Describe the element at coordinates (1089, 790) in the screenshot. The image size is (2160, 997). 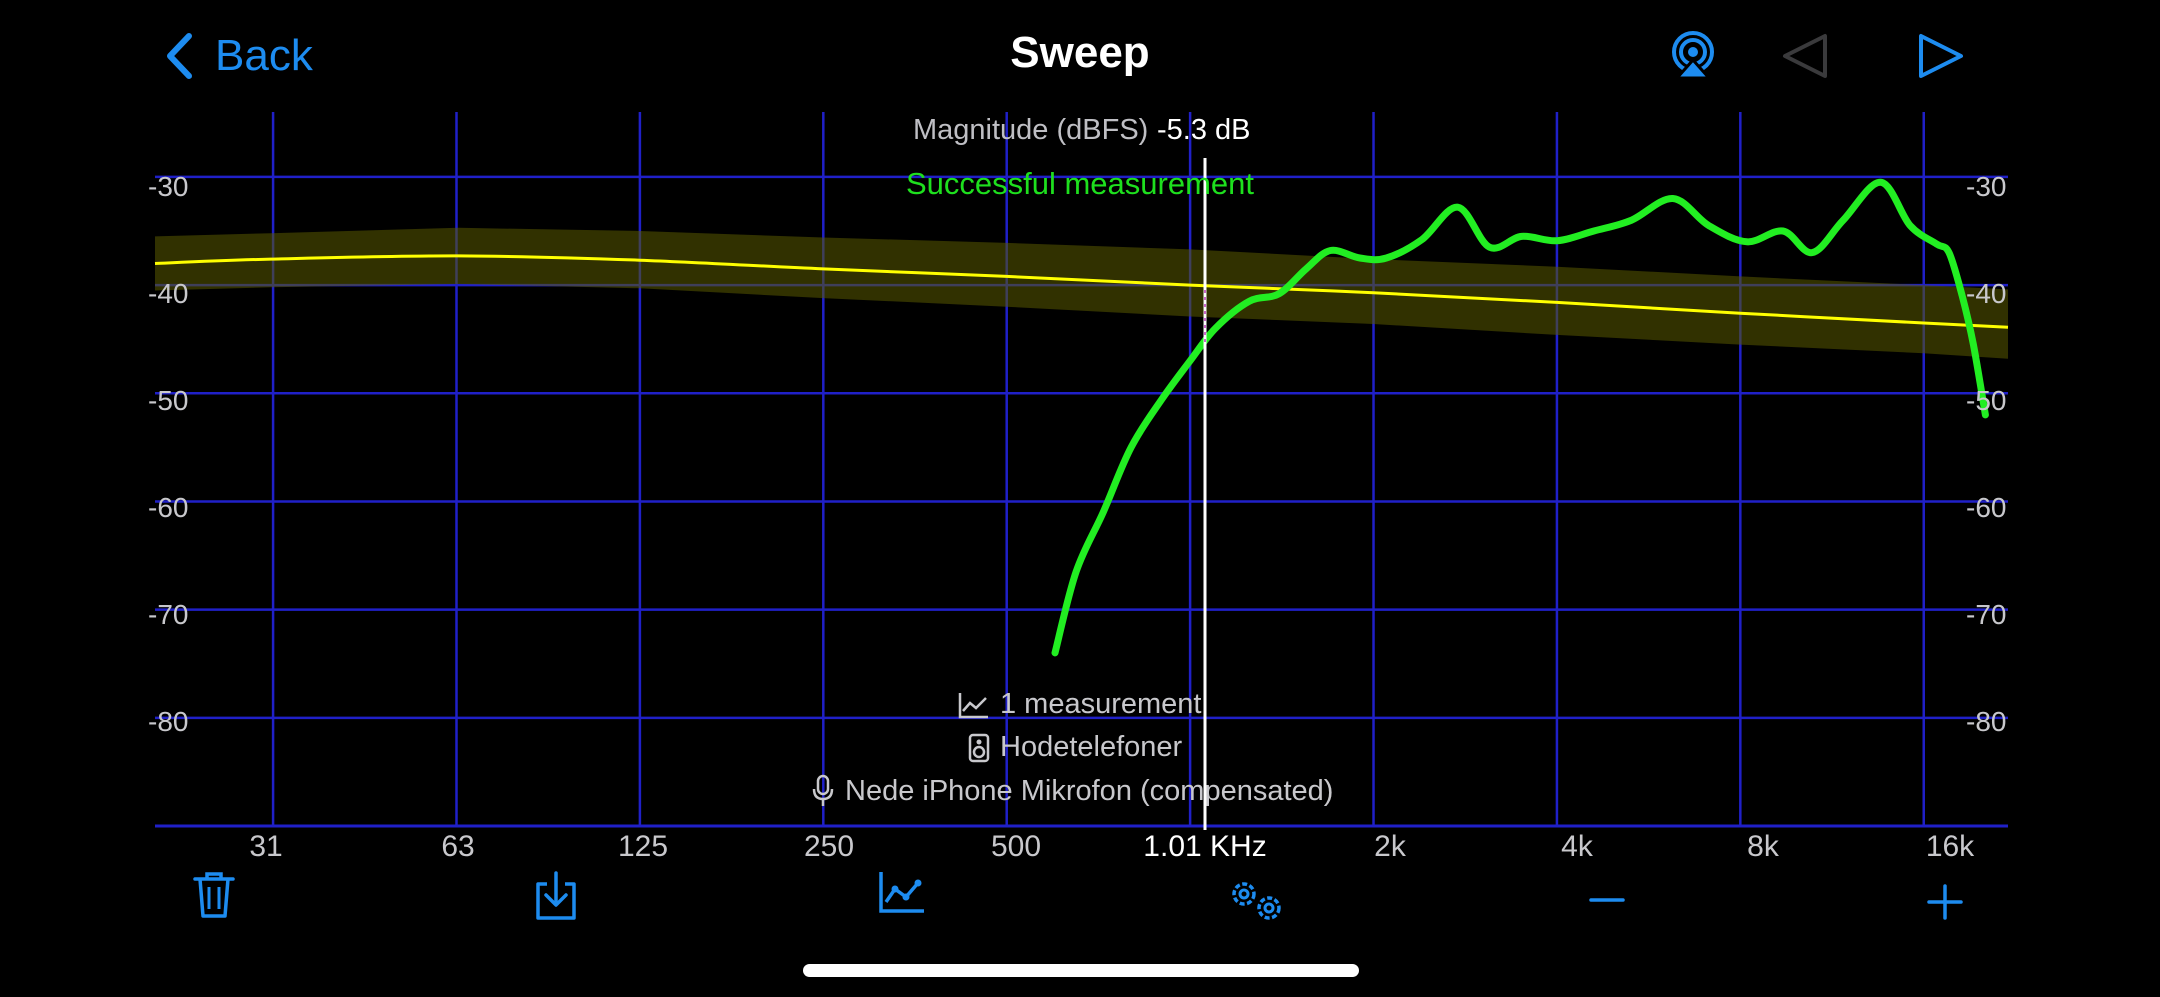
I see `input-device-label: Nede iPhone Mikrofon (compensated)` at that location.